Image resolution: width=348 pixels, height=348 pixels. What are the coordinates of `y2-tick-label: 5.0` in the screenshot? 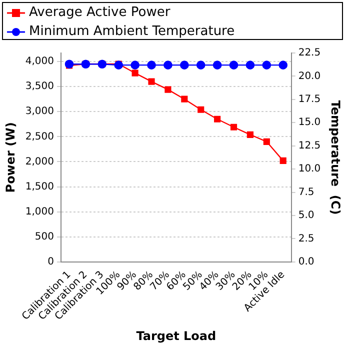 It's located at (306, 216).